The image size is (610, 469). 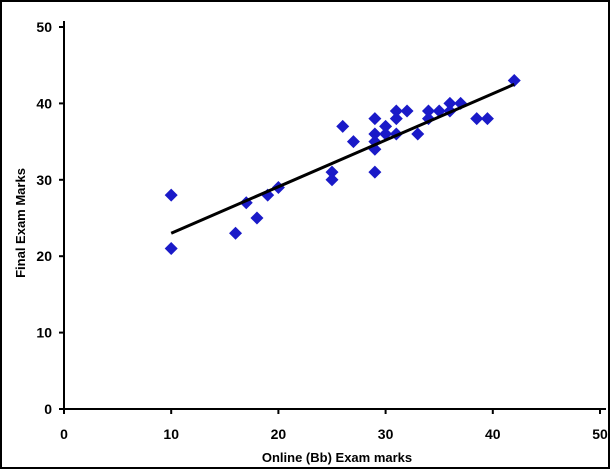 I want to click on x-tick-label: 0, so click(x=64, y=434).